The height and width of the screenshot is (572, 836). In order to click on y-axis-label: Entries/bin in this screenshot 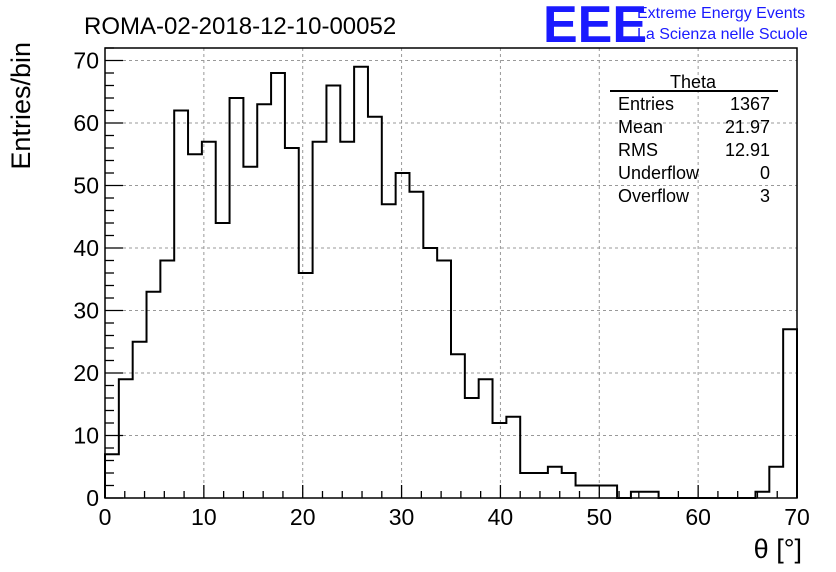, I will do `click(21, 106)`.